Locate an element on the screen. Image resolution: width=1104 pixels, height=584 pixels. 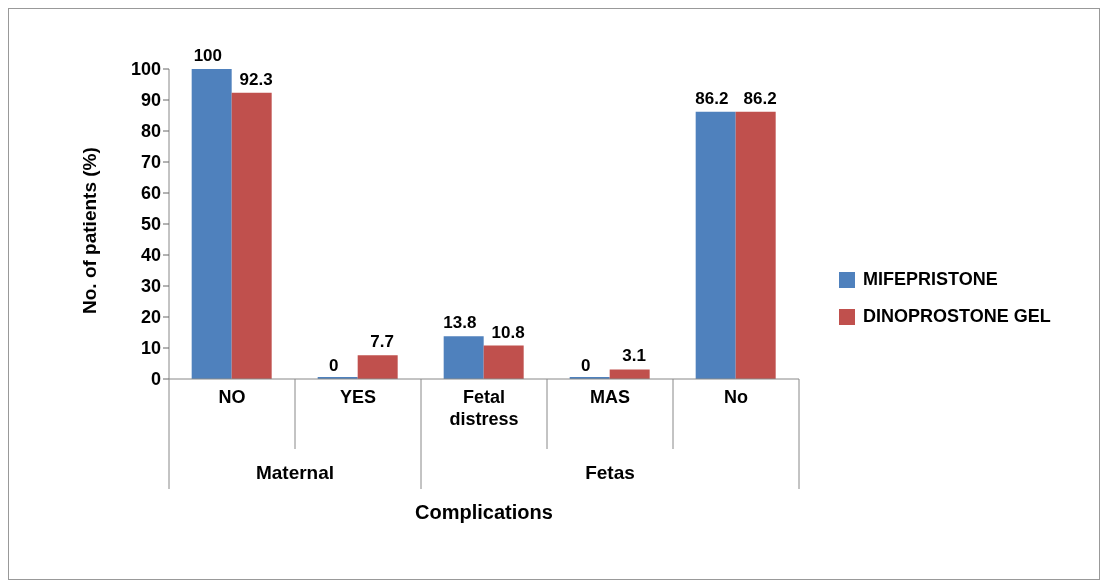
y-tick-label: 0 is located at coordinates (155, 379).